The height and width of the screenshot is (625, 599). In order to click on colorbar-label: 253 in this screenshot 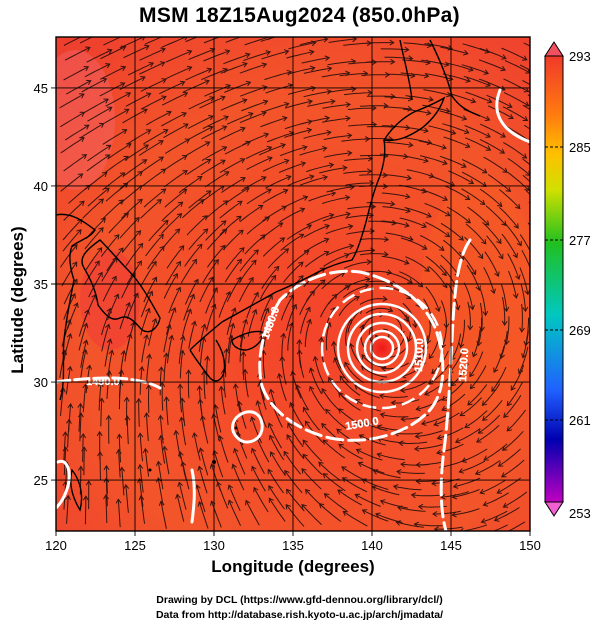, I will do `click(580, 513)`.